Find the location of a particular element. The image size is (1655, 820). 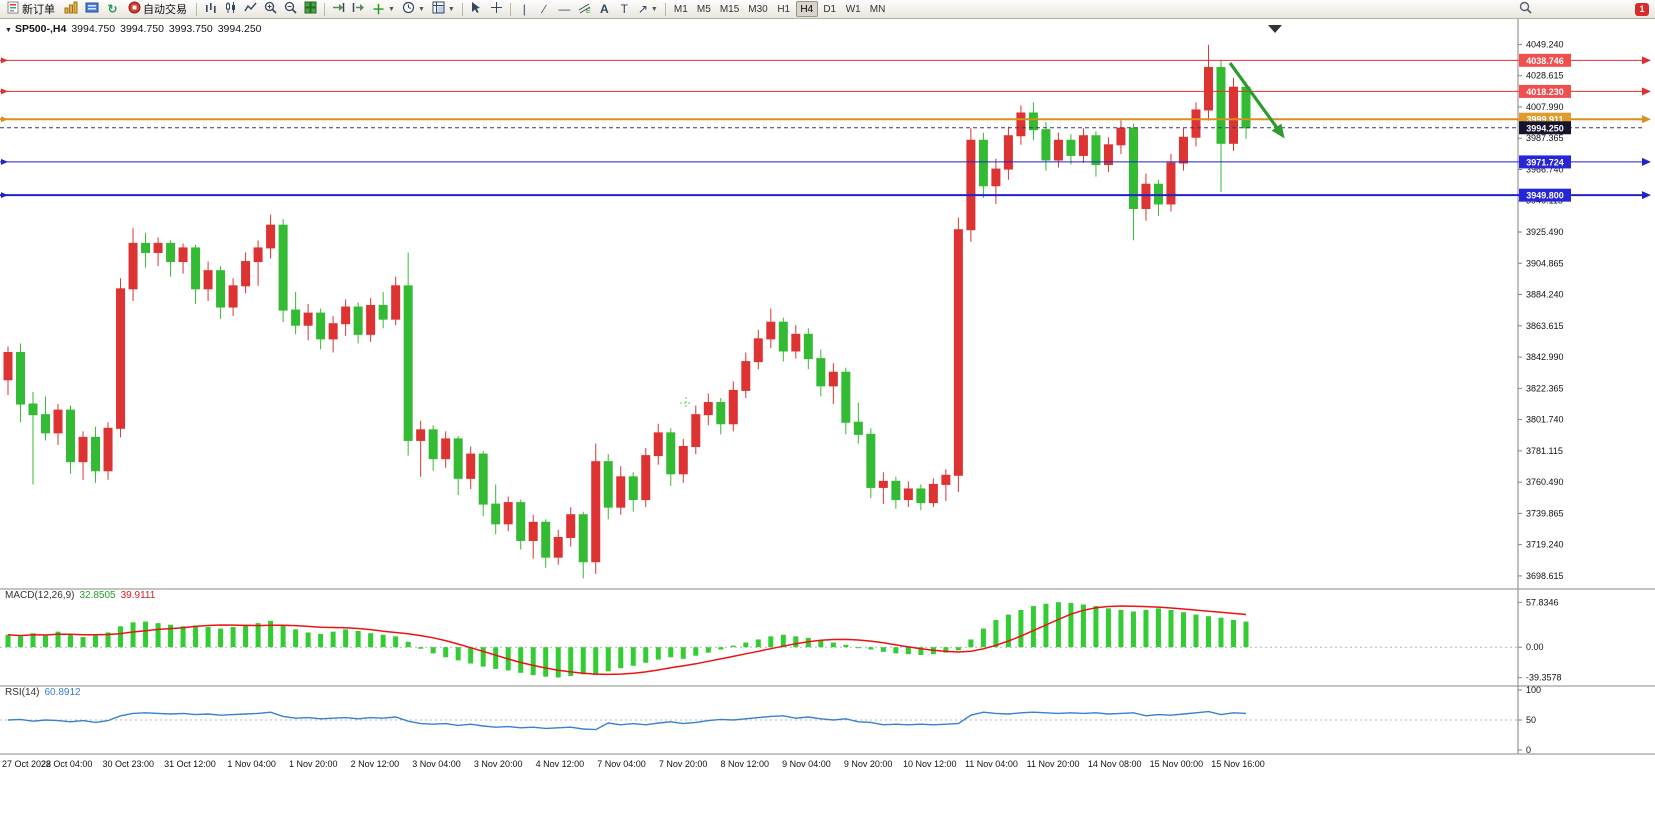

label-tool-icon: T is located at coordinates (624, 9).